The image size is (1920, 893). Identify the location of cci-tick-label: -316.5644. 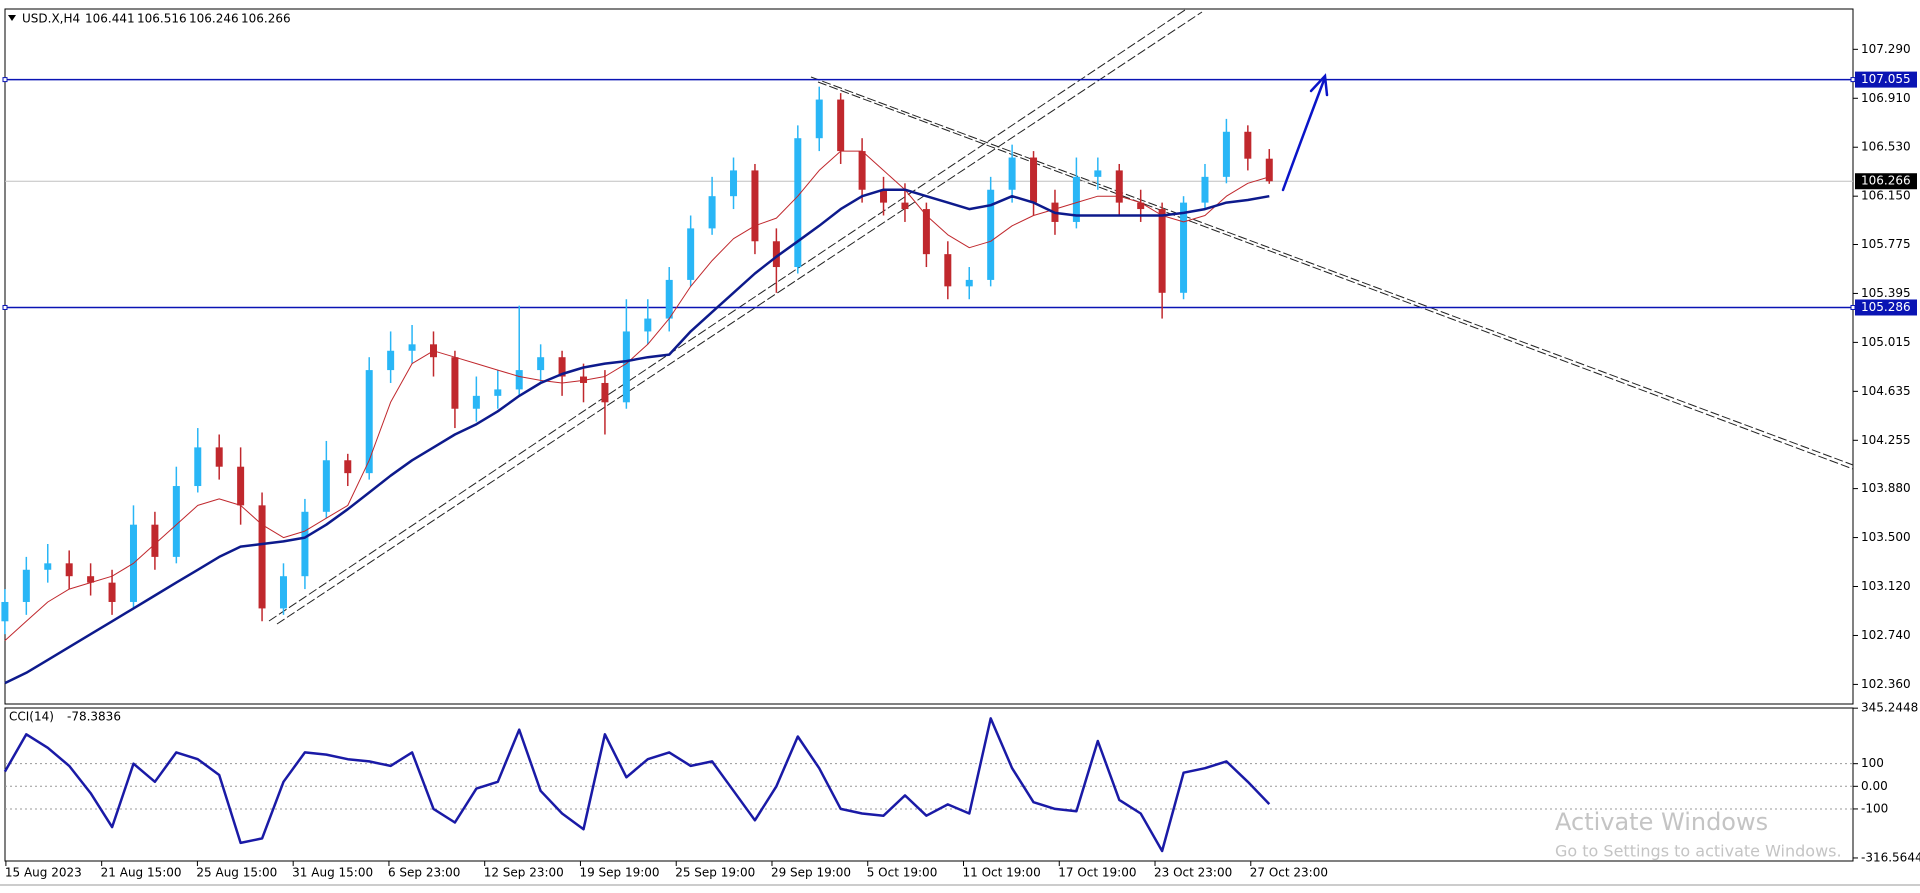
(1890, 857).